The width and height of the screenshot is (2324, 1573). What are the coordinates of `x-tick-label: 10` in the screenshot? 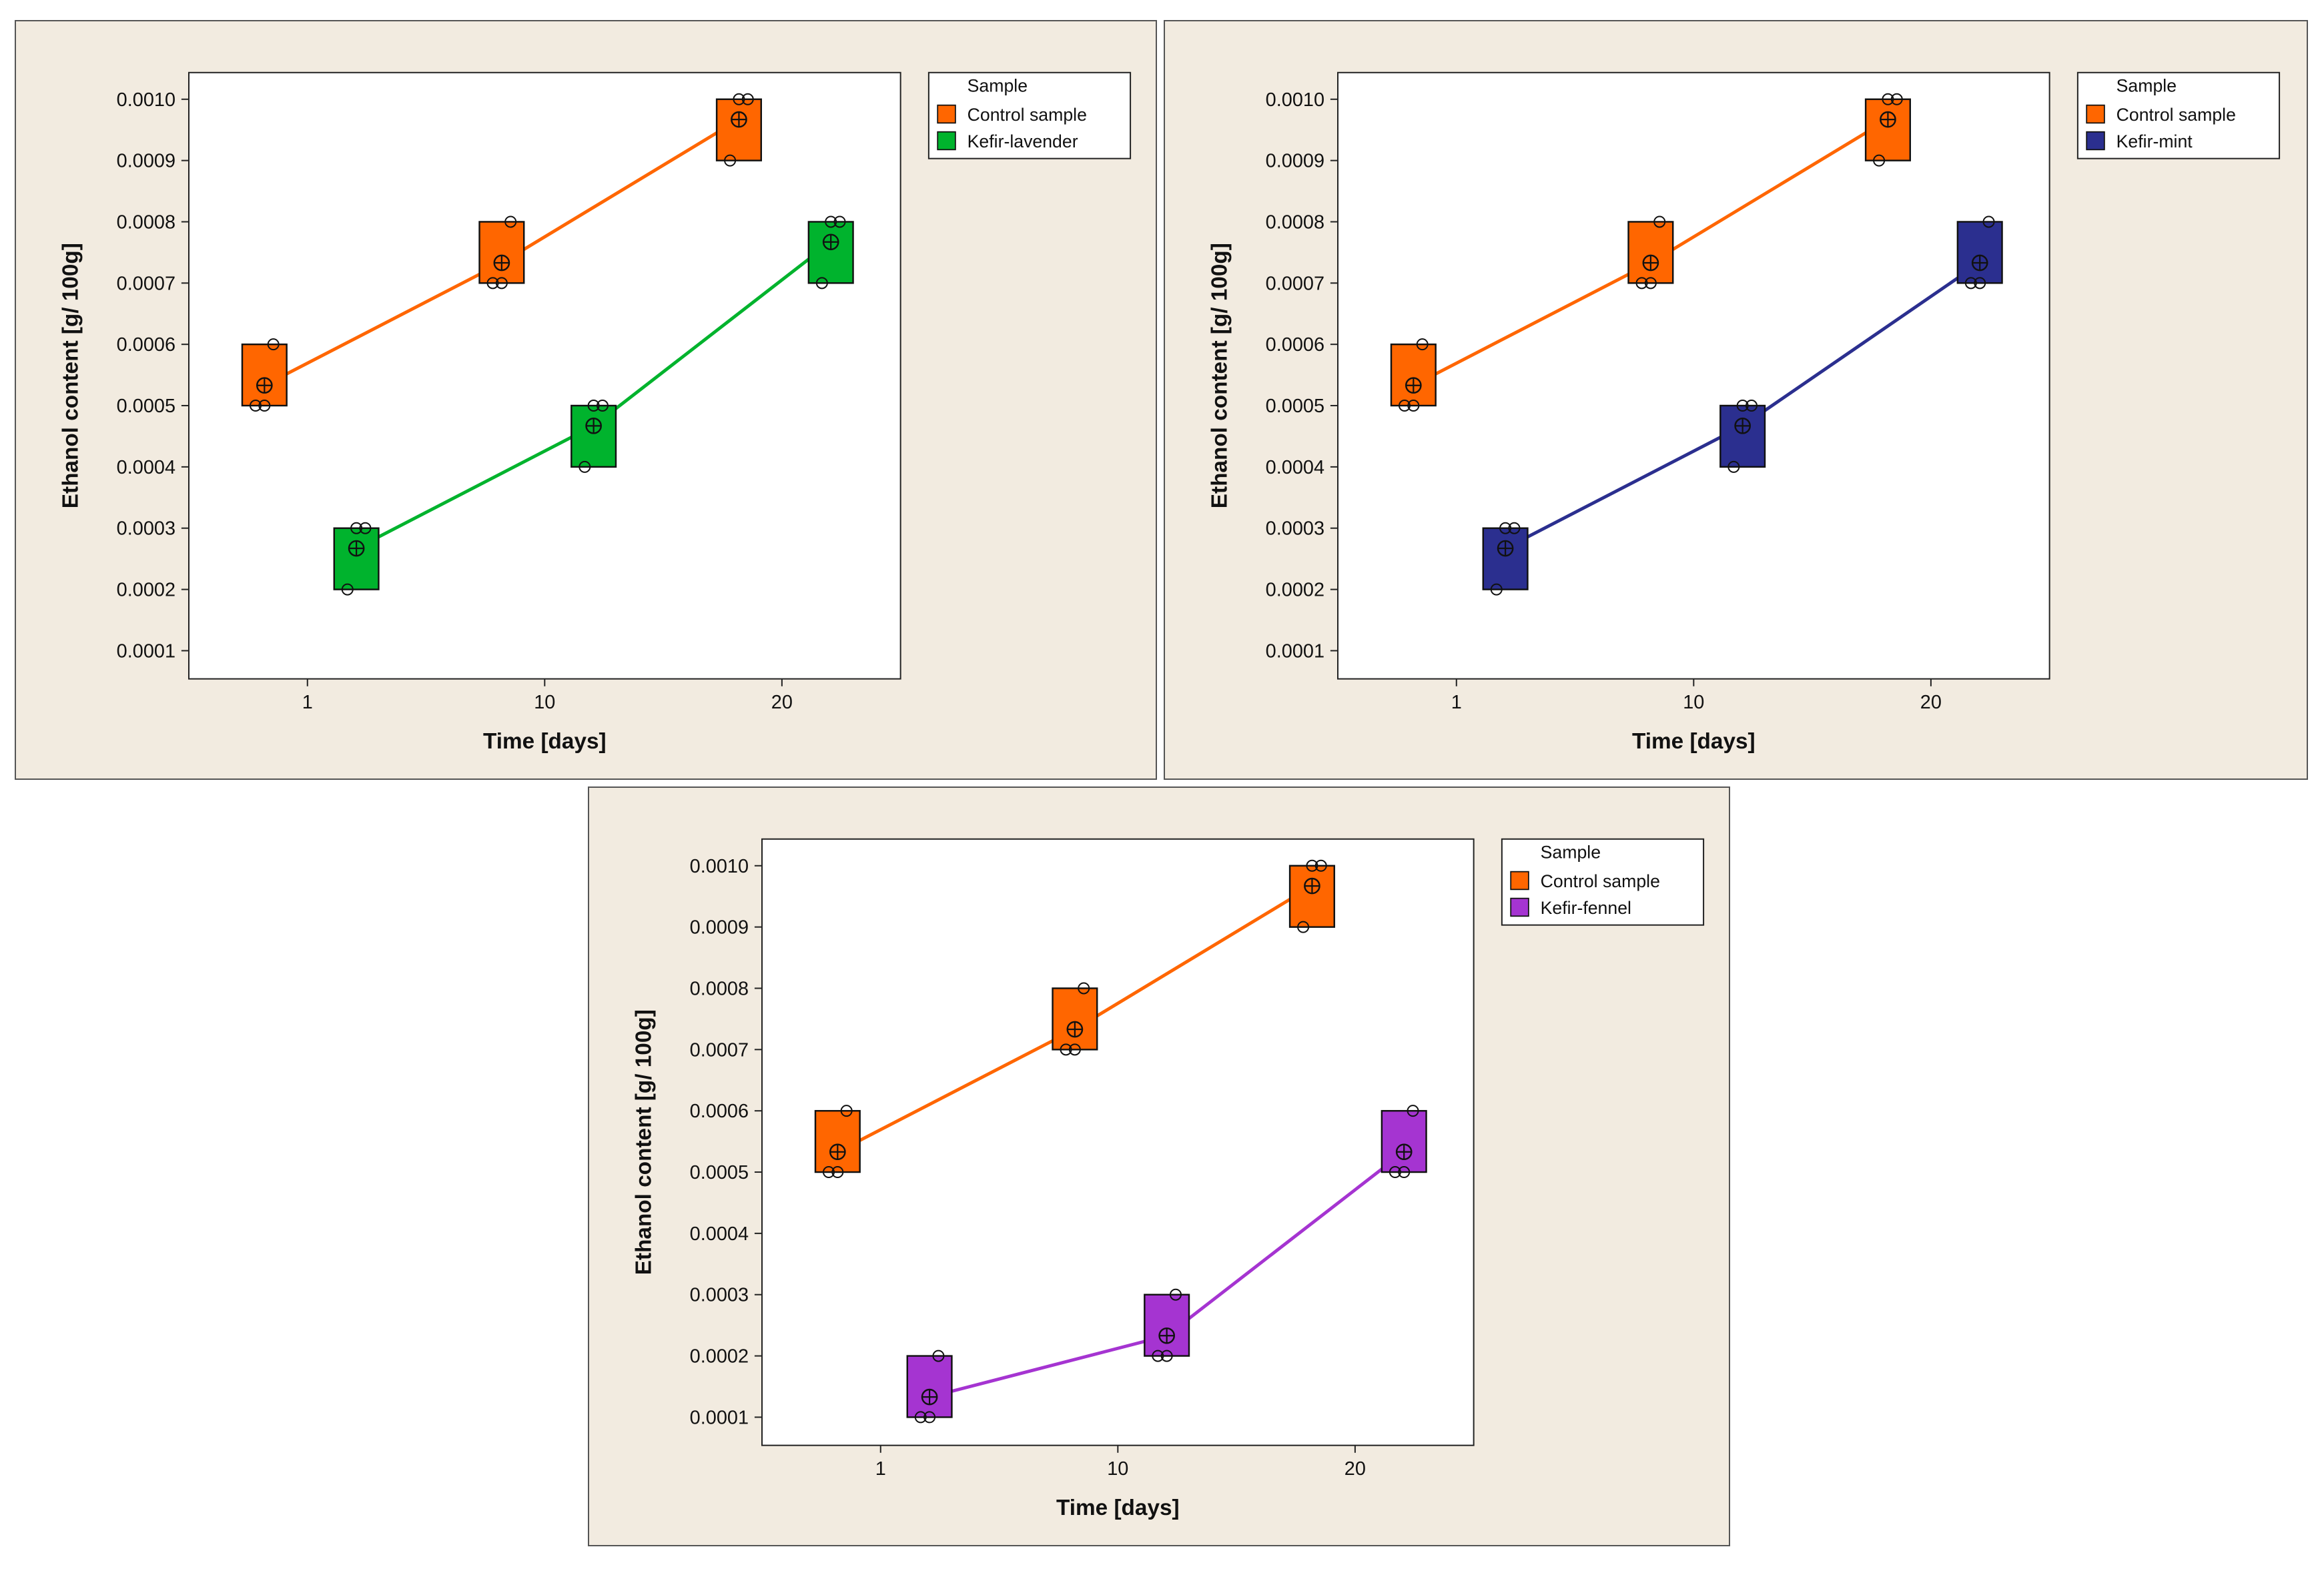 It's located at (544, 702).